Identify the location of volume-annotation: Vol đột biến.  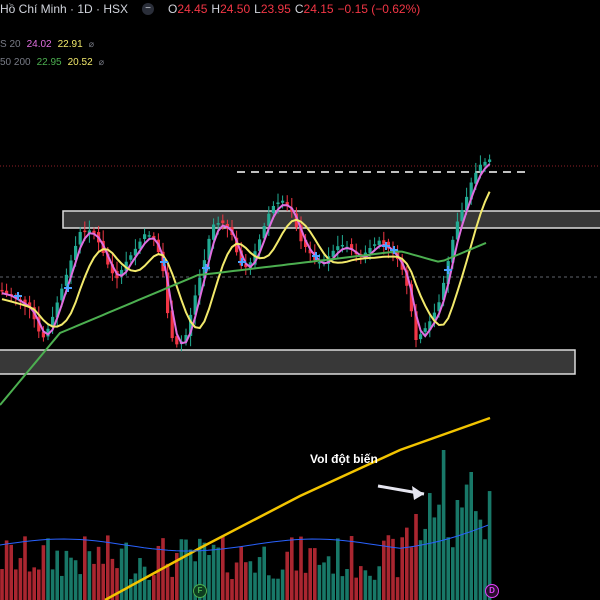
(344, 459).